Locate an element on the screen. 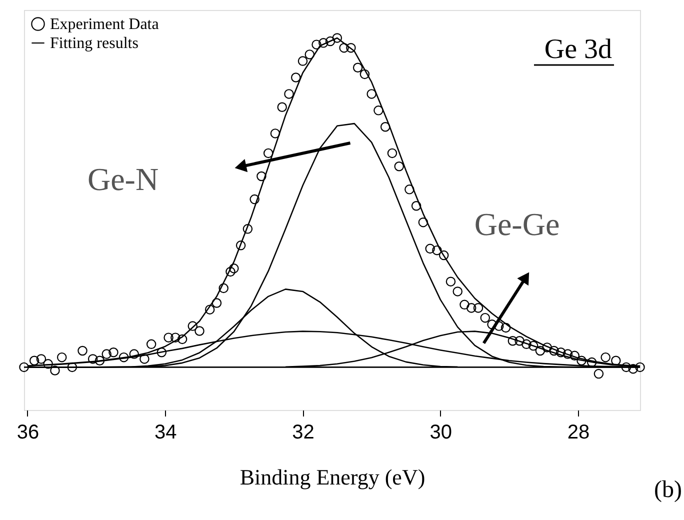 The height and width of the screenshot is (520, 684). x-axis-title: Binding Energy (eV) is located at coordinates (333, 477).